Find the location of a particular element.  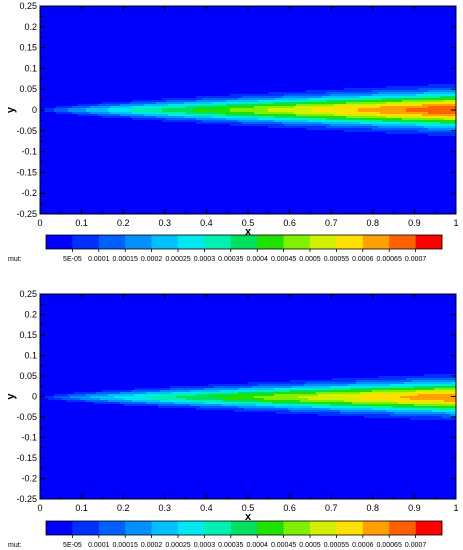

y-tick-label: -0.2 is located at coordinates (29, 193).